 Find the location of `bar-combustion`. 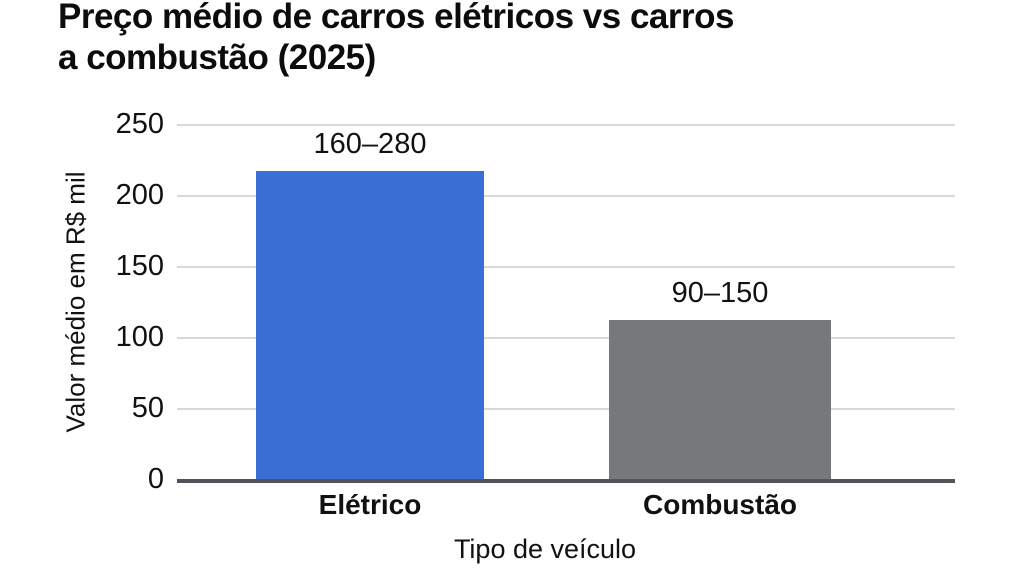

bar-combustion is located at coordinates (720, 399).